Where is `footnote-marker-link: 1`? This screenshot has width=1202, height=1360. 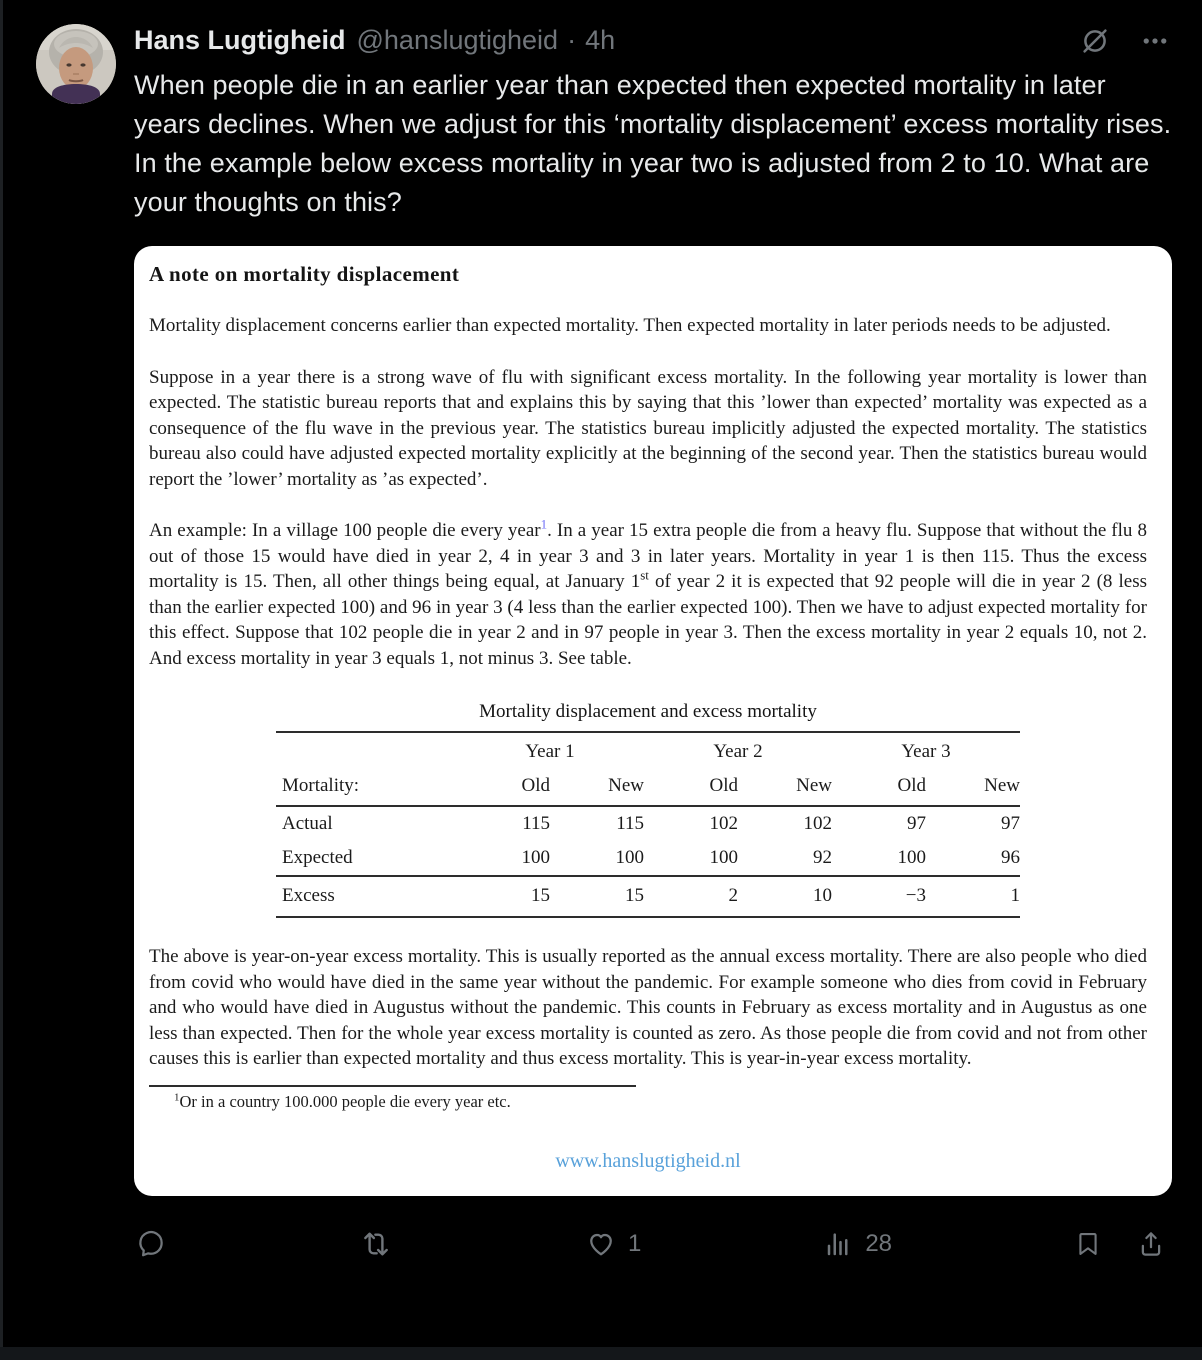 footnote-marker-link: 1 is located at coordinates (544, 524).